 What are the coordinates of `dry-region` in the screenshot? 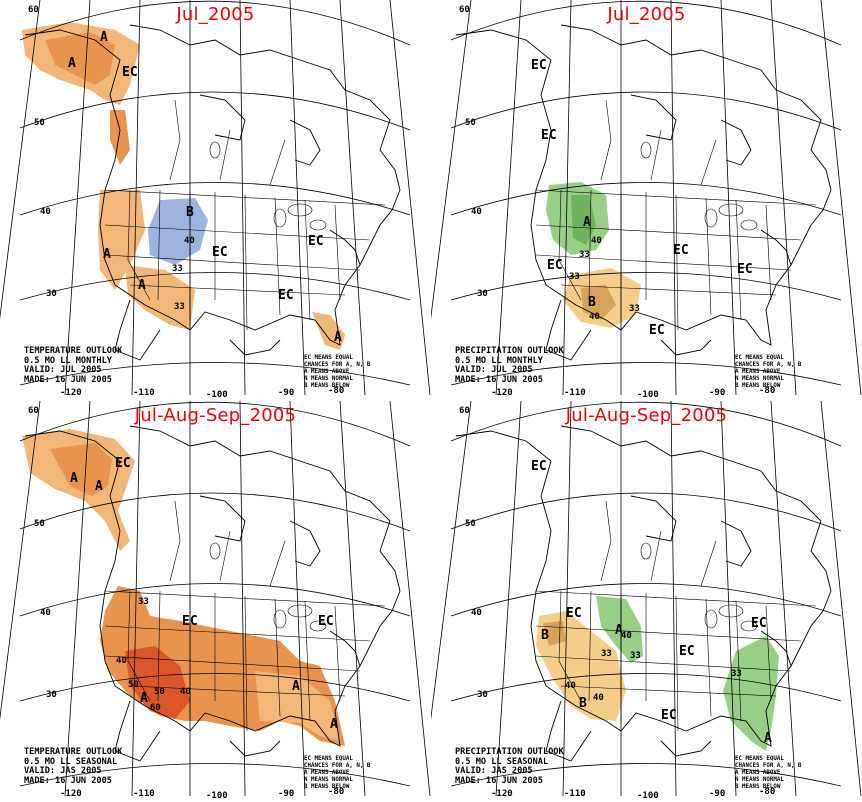 It's located at (602, 298).